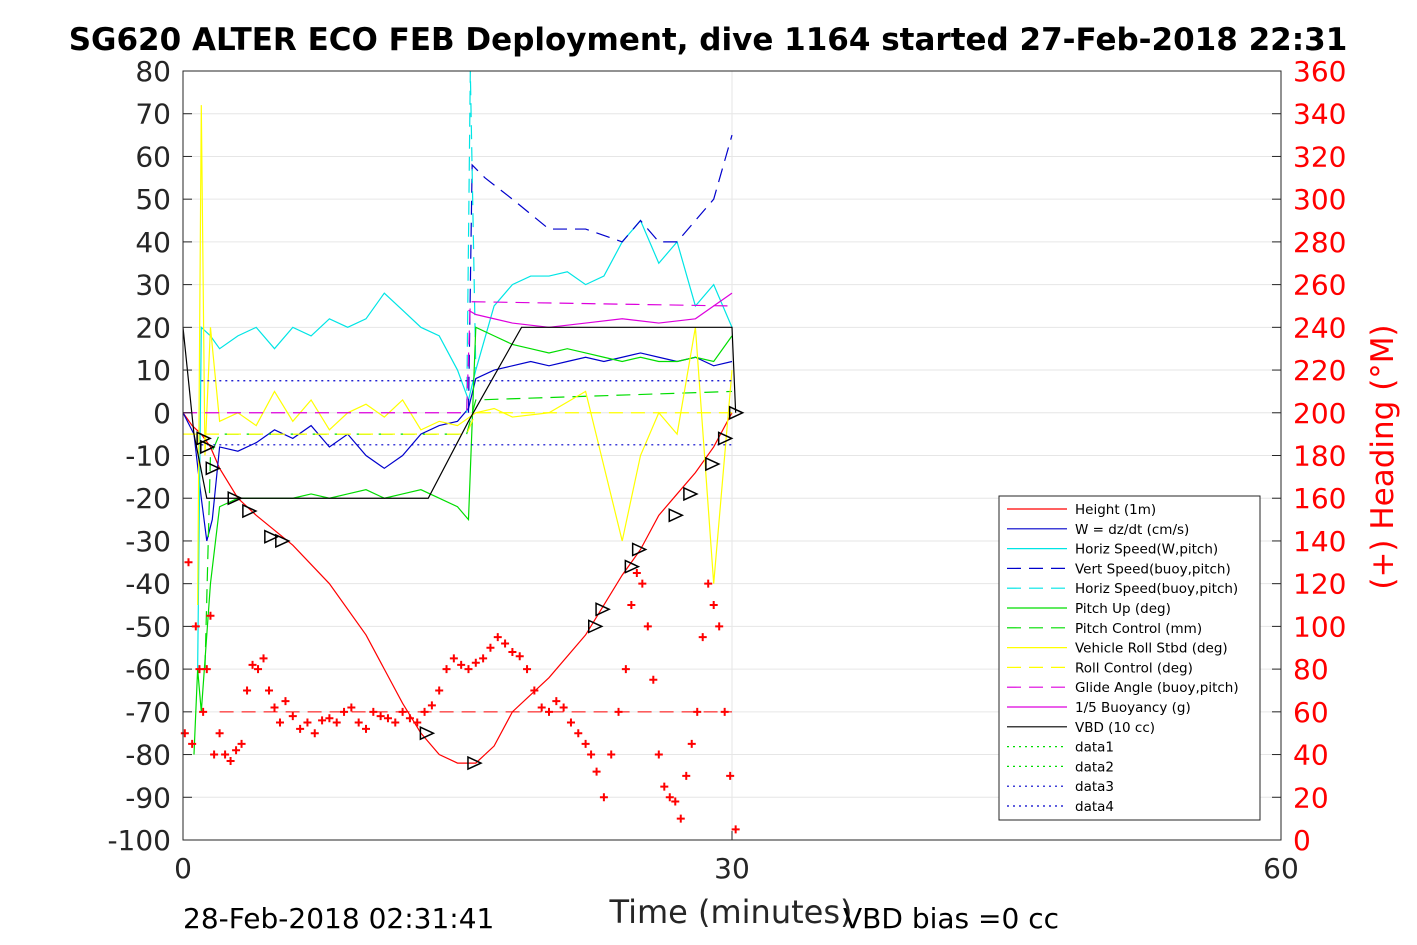  I want to click on timestamp-footer: 28-Feb-2018 02:31:41, so click(338, 918).